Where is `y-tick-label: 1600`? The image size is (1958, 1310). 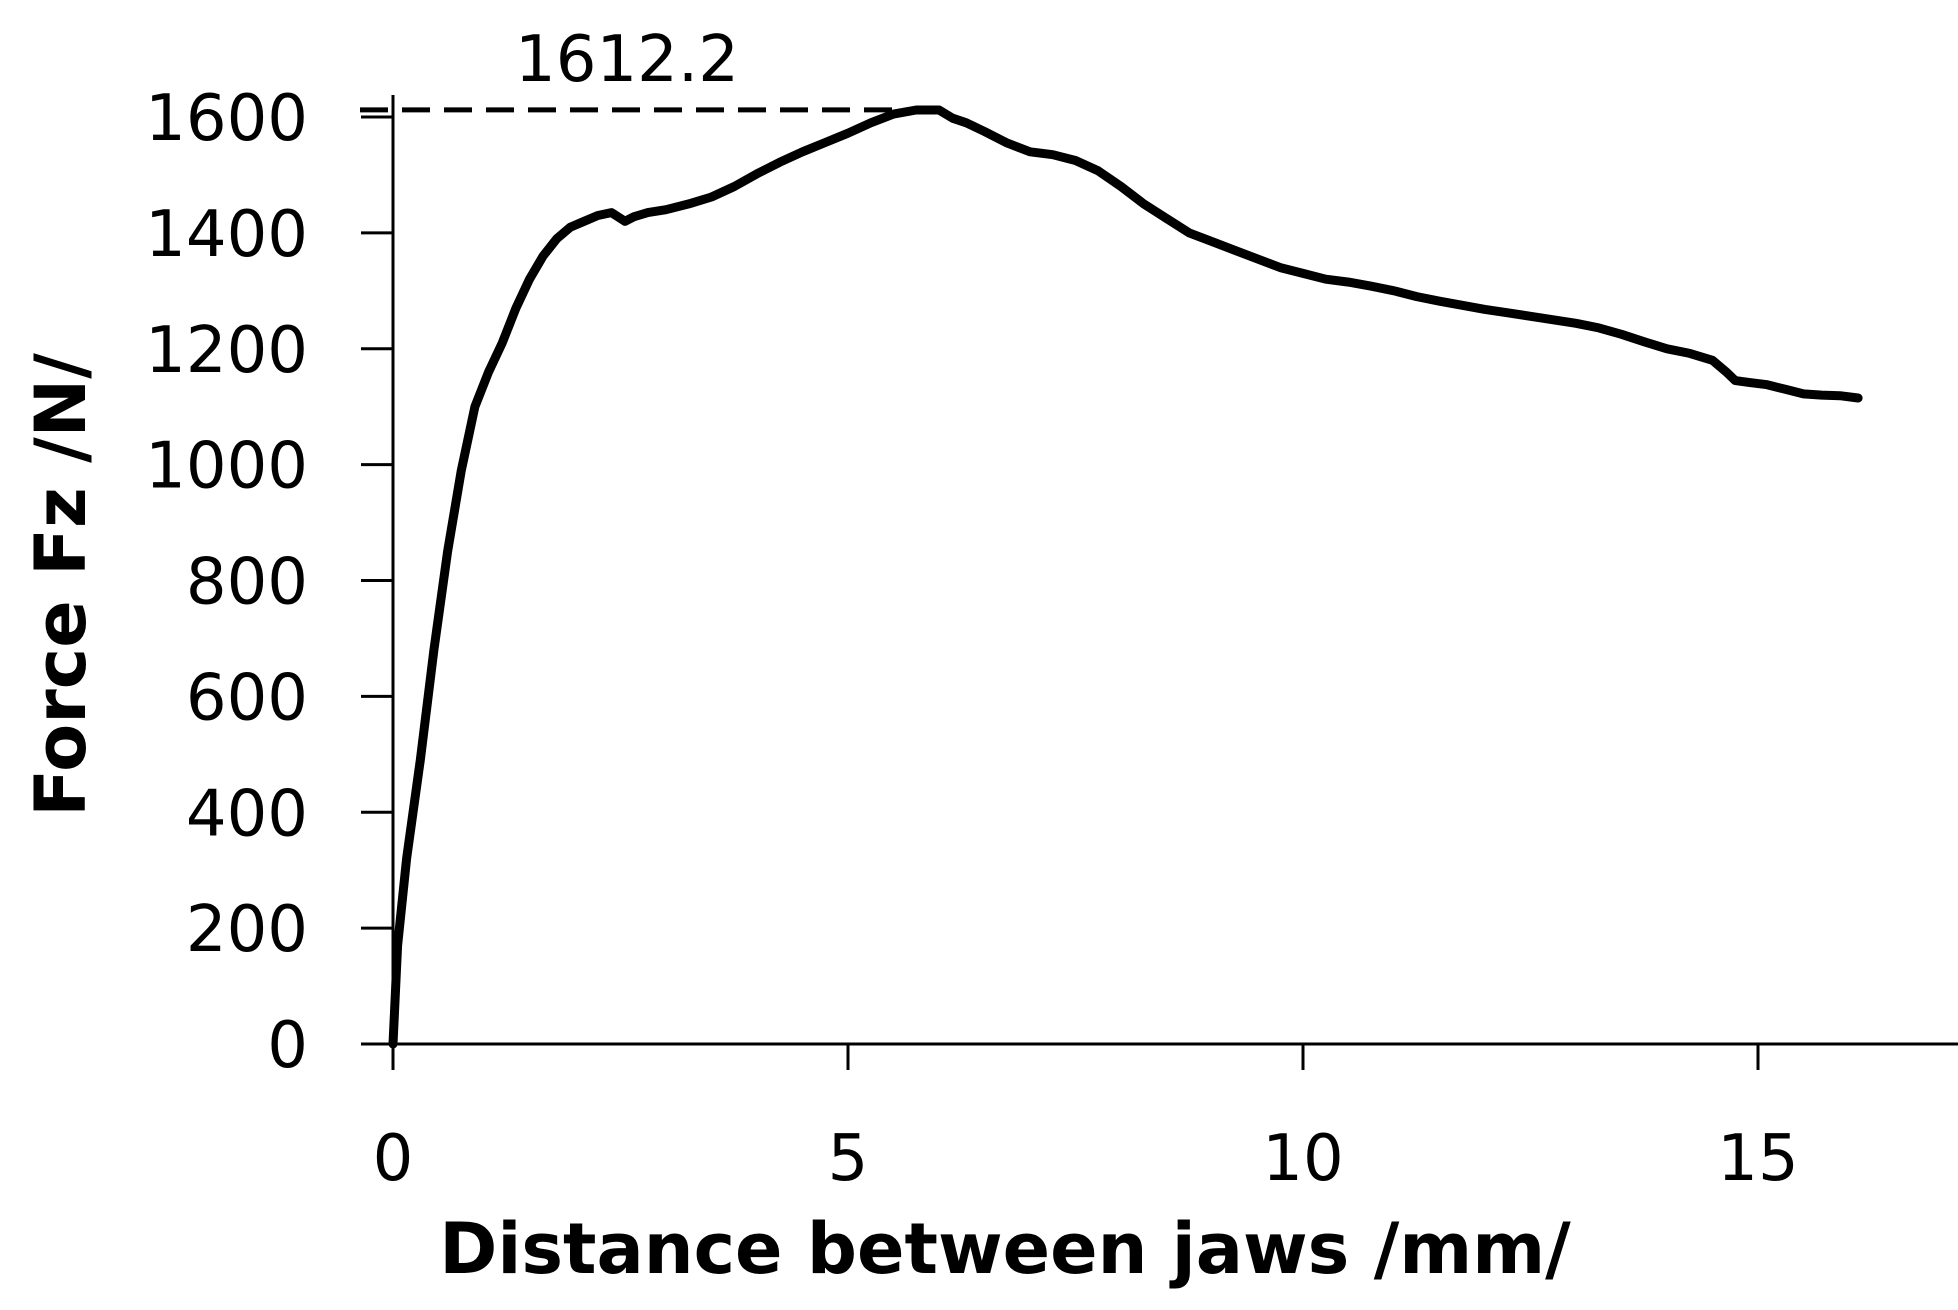
y-tick-label: 1600 is located at coordinates (226, 119).